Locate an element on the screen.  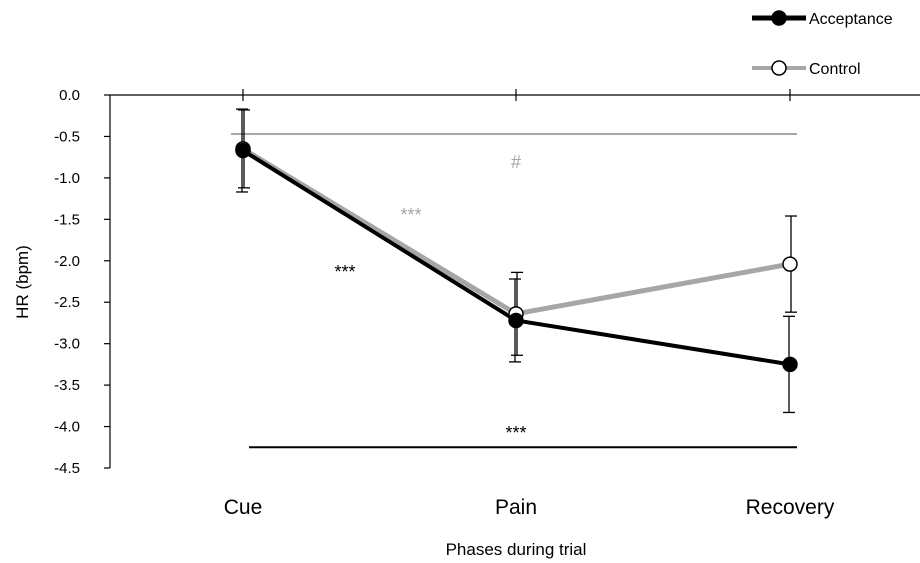
significance-stars-control: *** is located at coordinates (410, 215).